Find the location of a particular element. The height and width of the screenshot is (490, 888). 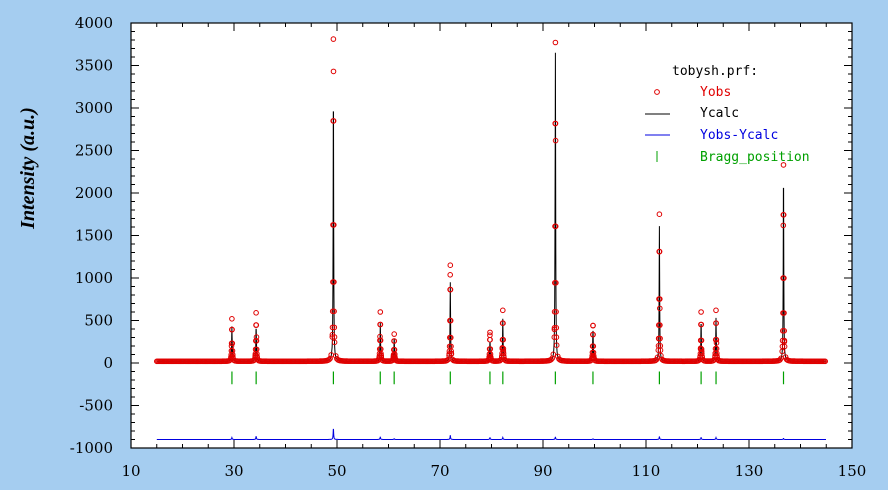

difference-series is located at coordinates (491, 434).